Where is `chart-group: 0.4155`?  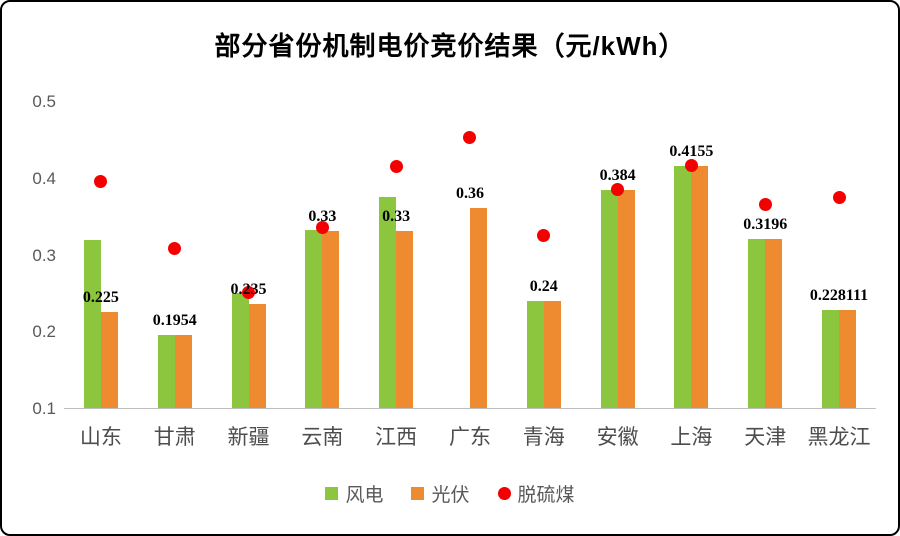 chart-group: 0.4155 is located at coordinates (692, 255).